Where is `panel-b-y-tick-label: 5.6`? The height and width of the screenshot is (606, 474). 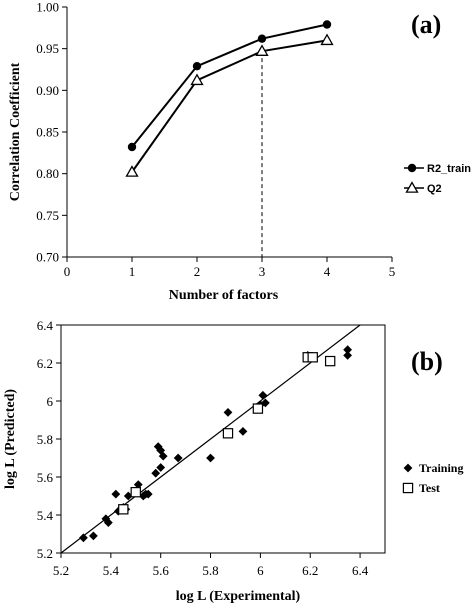 panel-b-y-tick-label: 5.6 is located at coordinates (45, 477).